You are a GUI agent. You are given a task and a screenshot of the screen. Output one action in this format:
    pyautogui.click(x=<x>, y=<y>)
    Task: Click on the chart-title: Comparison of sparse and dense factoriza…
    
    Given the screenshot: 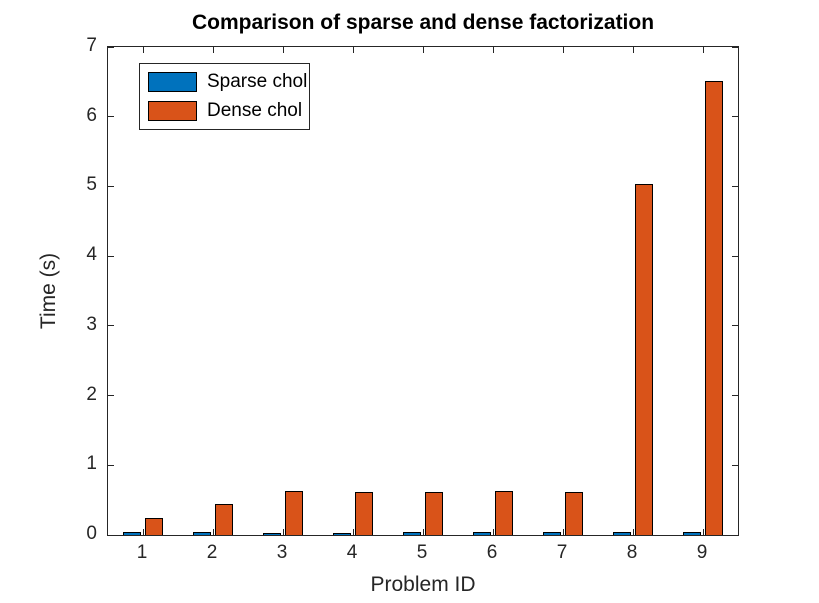 What is the action you would take?
    pyautogui.click(x=423, y=22)
    